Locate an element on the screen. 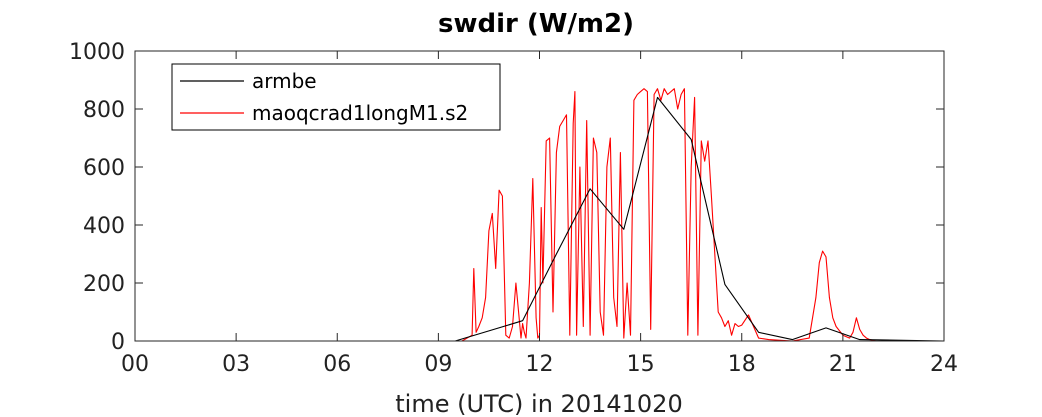  y-tick-label-1: 200 is located at coordinates (104, 284).